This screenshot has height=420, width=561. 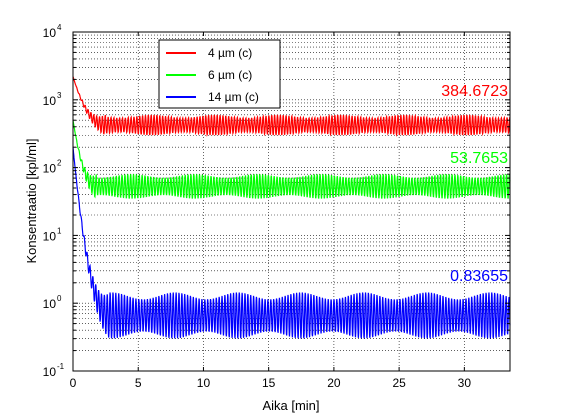 What do you see at coordinates (59, 298) in the screenshot?
I see `y-tick-label-exponent: 0` at bounding box center [59, 298].